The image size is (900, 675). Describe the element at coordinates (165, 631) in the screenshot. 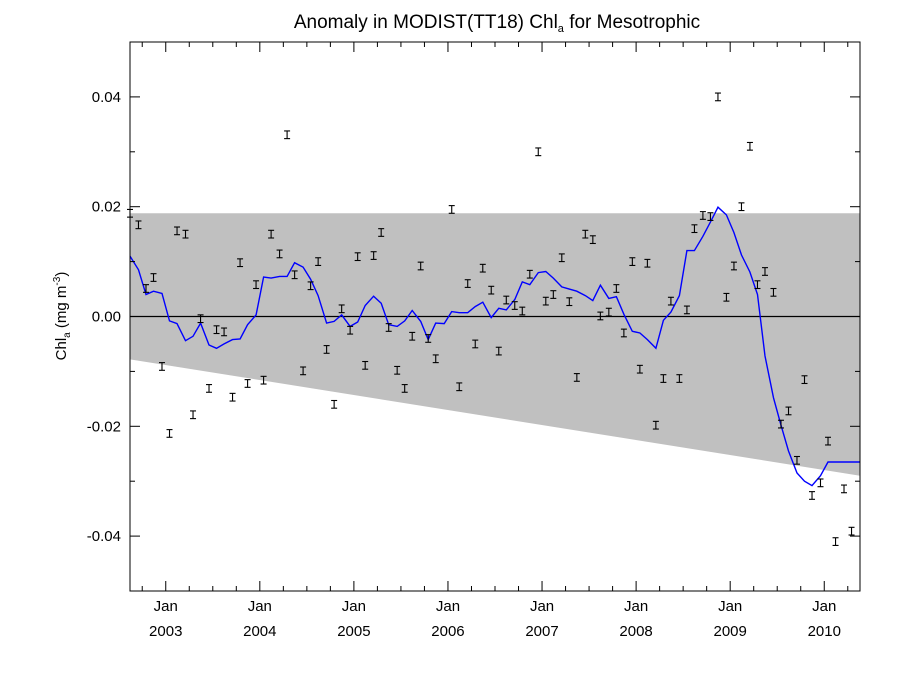

I see `x-tick-label-year: 2003` at that location.